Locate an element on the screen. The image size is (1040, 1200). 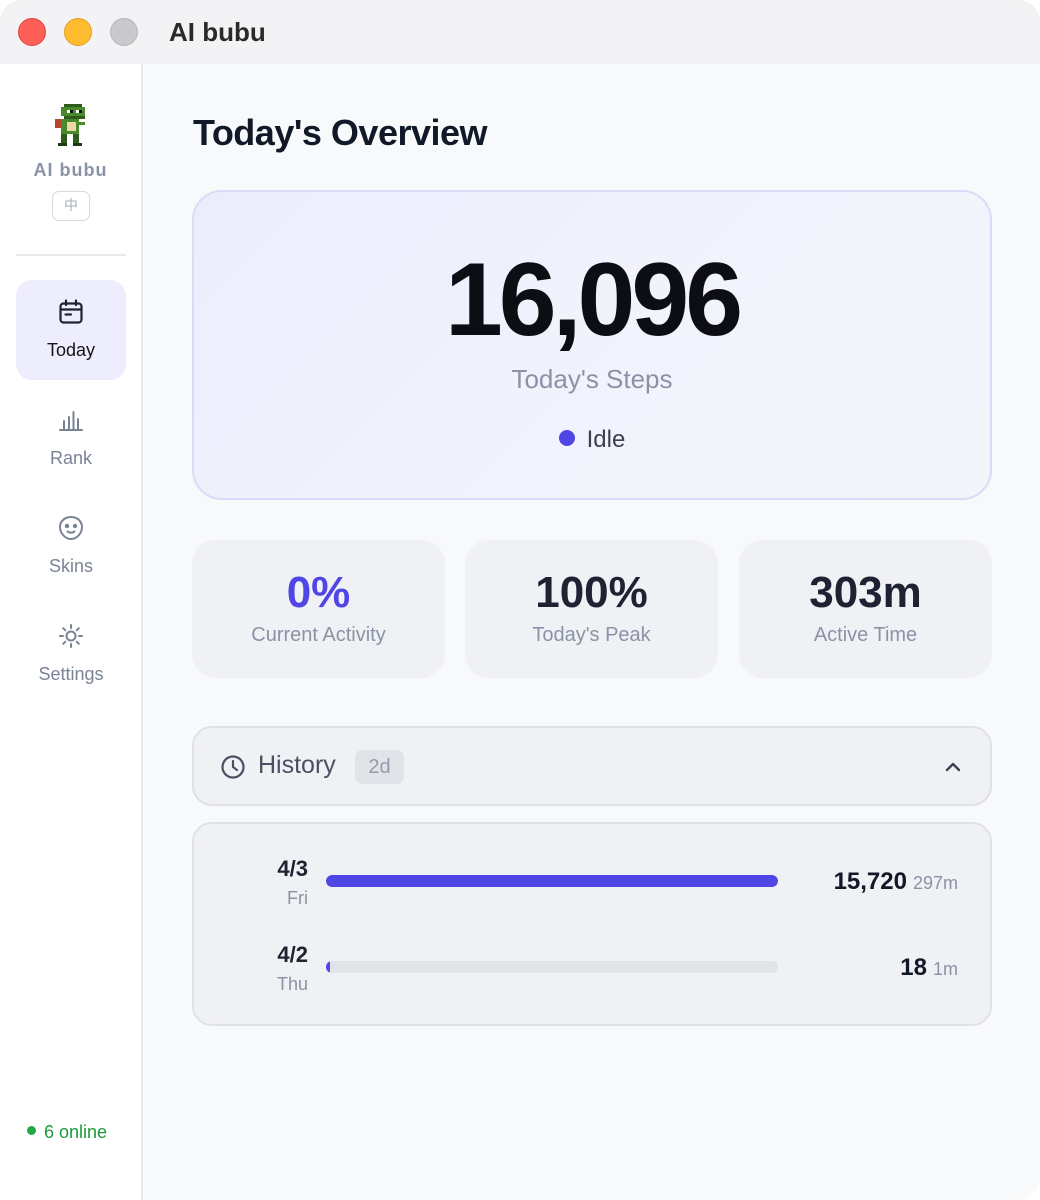
steps-label: Today's Steps is located at coordinates (592, 379).